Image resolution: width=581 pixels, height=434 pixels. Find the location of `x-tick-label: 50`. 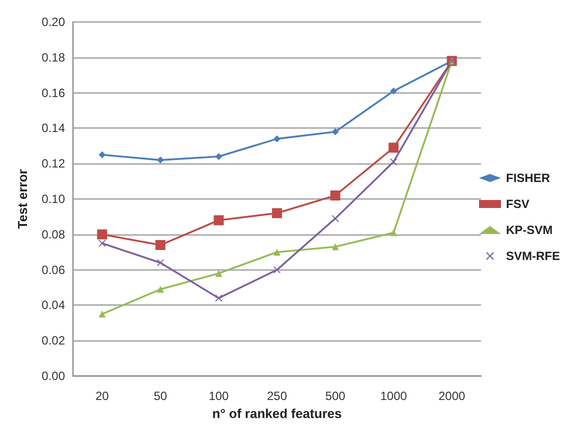

x-tick-label: 50 is located at coordinates (161, 396).